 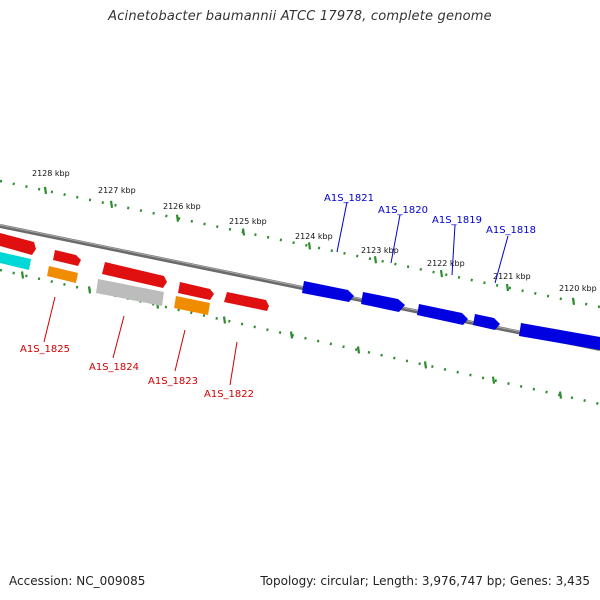 I want to click on ruler-label: 2128 kbp, so click(x=51, y=173).